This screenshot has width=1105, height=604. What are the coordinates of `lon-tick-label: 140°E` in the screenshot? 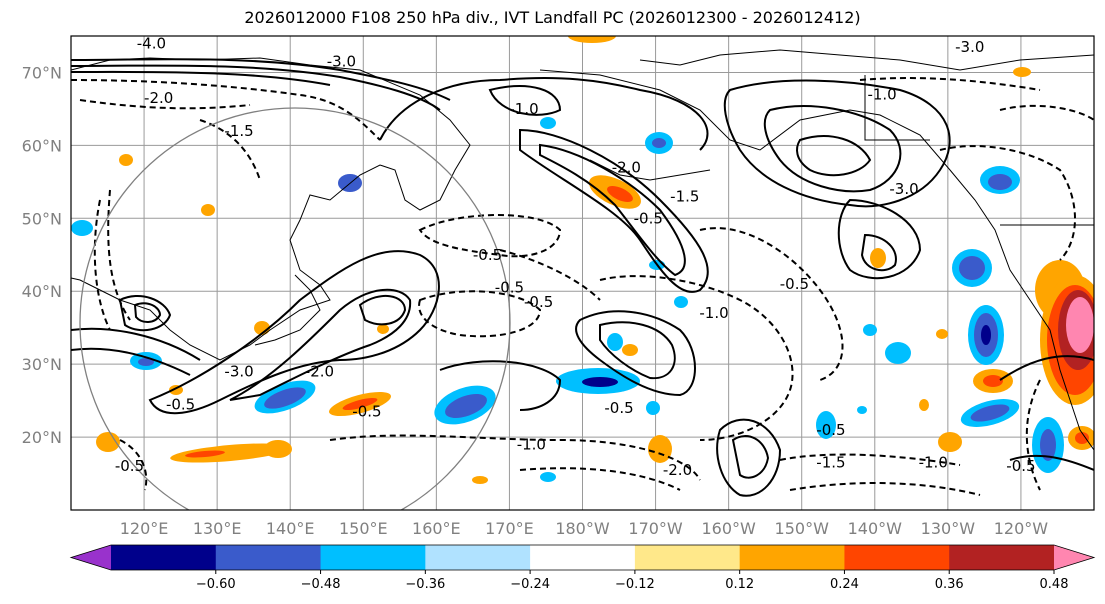 It's located at (290, 528).